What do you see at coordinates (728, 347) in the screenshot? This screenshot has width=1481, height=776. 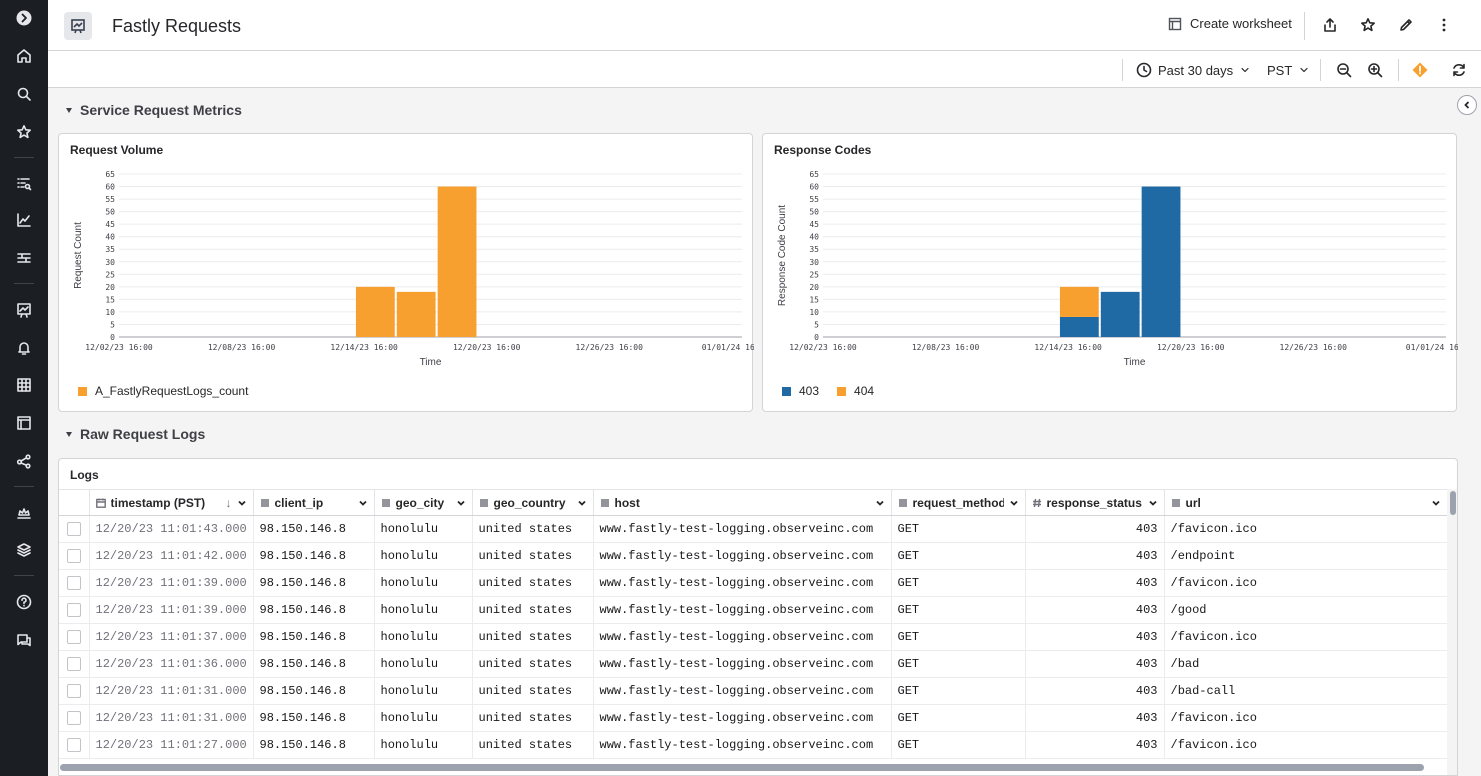 I see `x-tick-label: 01/01/24 16` at bounding box center [728, 347].